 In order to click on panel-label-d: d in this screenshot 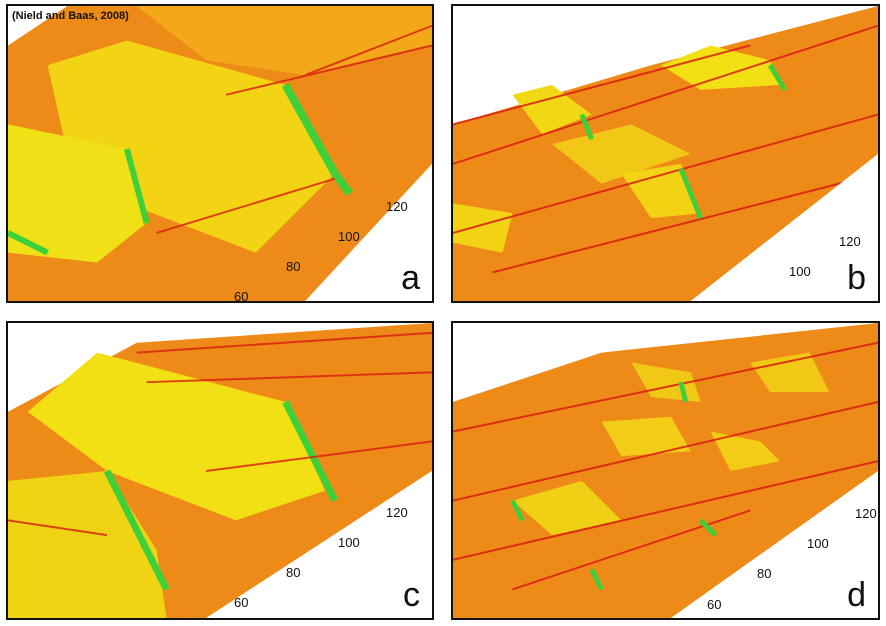, I will do `click(856, 595)`.